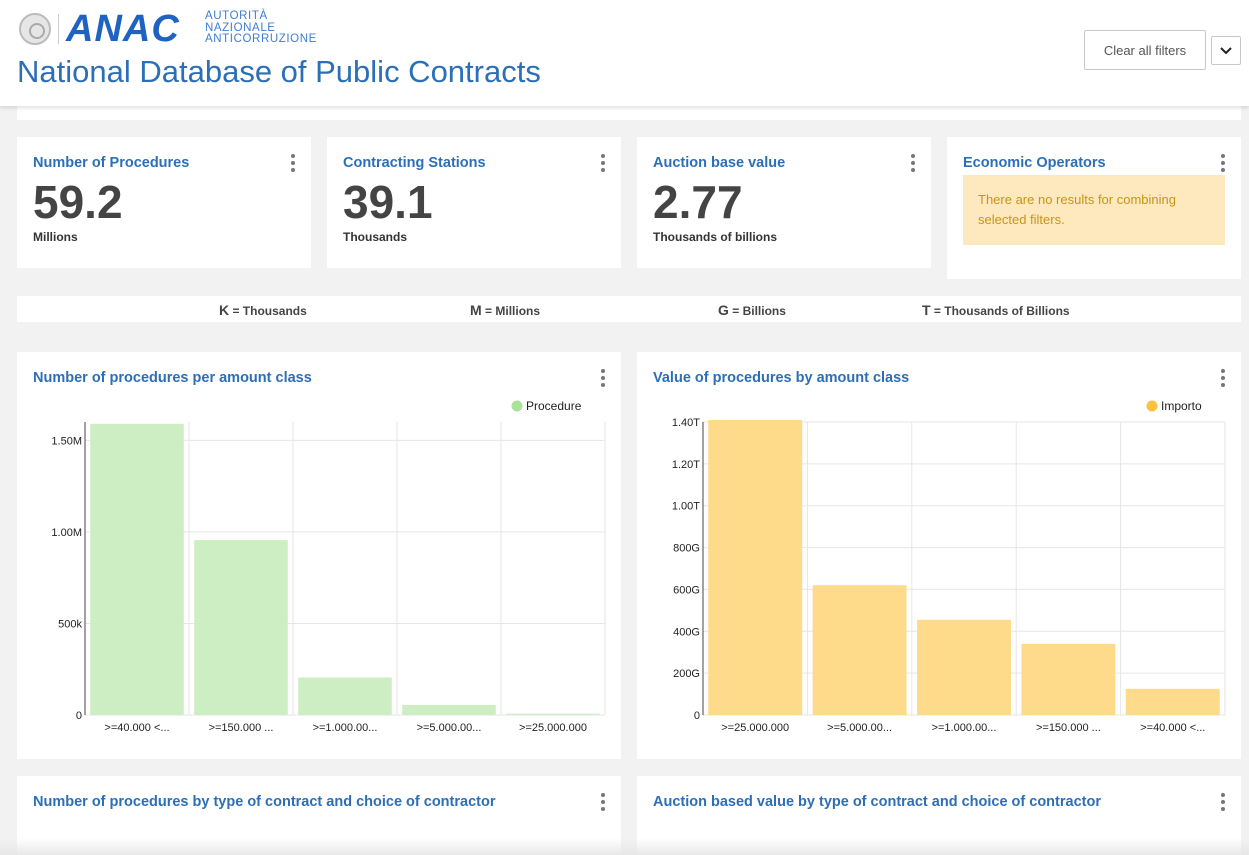 The width and height of the screenshot is (1249, 855). I want to click on kpi-card-contracting-stations: Contracting Stations 39.1 Thousands, so click(474, 202).